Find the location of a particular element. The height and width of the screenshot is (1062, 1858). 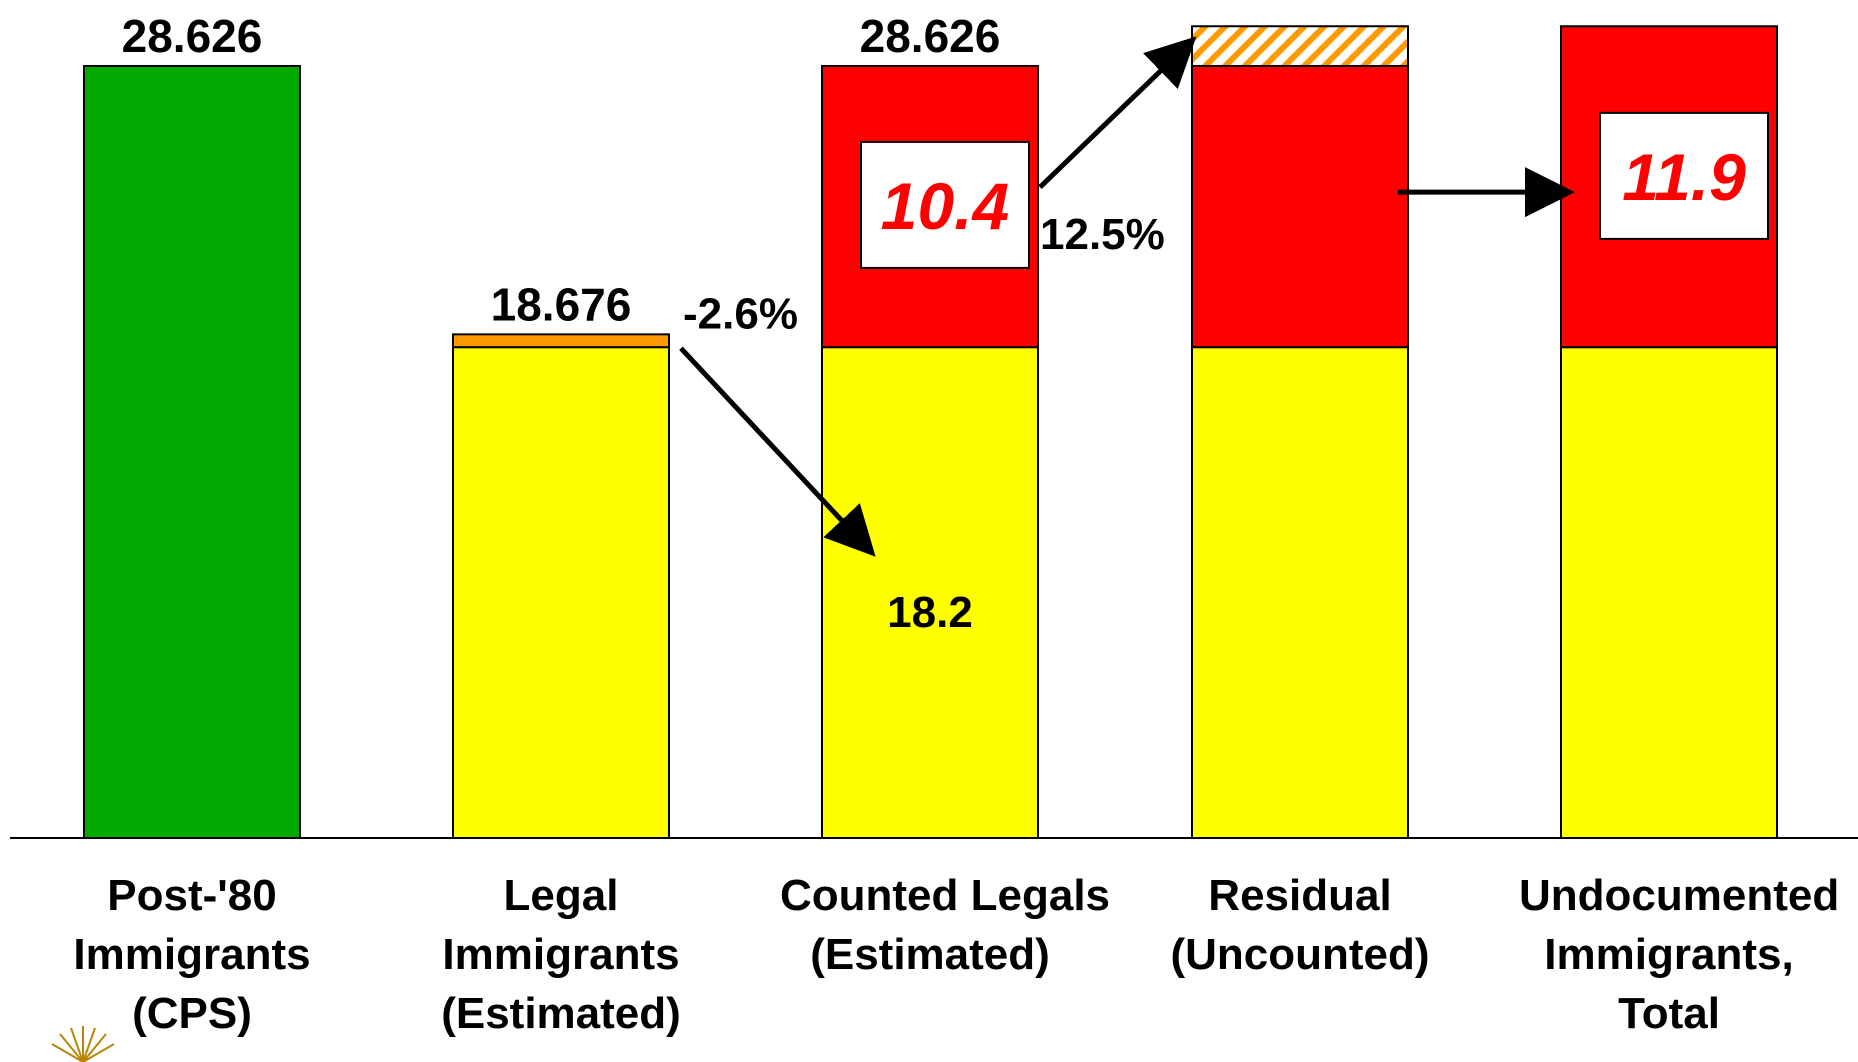

category-label-4: Undocumented Immigrants, Total is located at coordinates (1679, 954).